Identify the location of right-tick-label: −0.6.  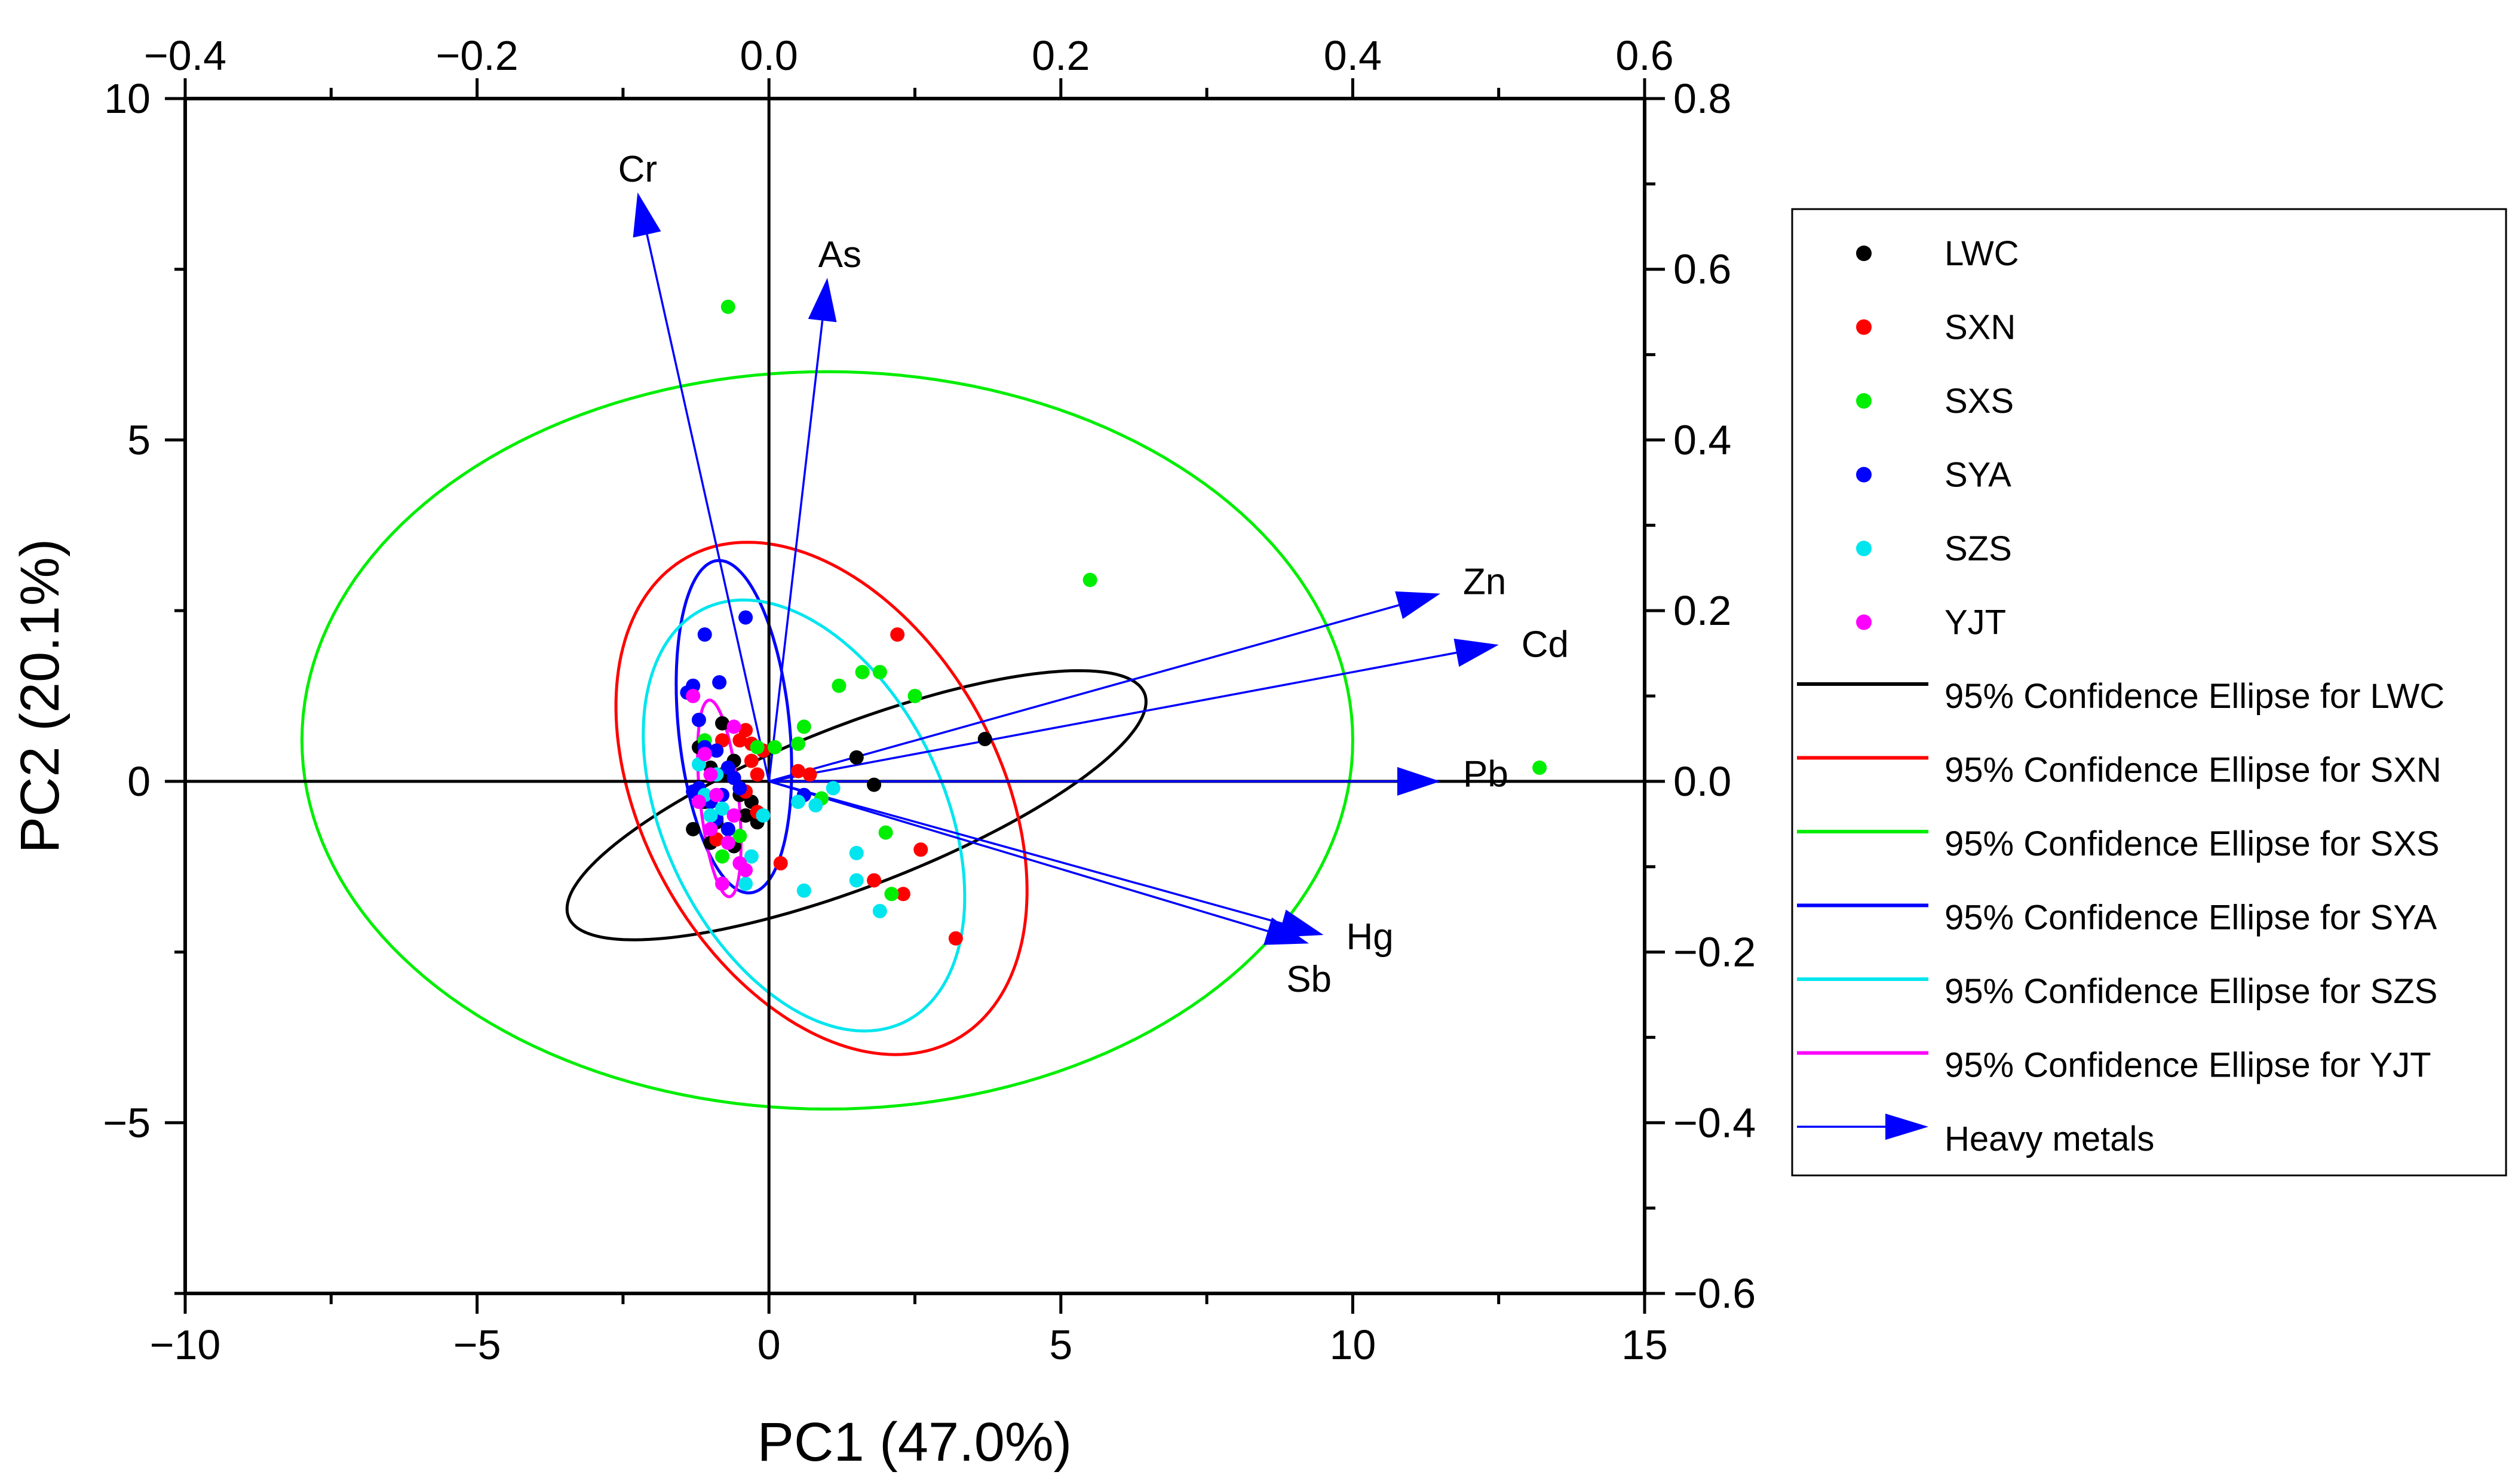
(1714, 1293).